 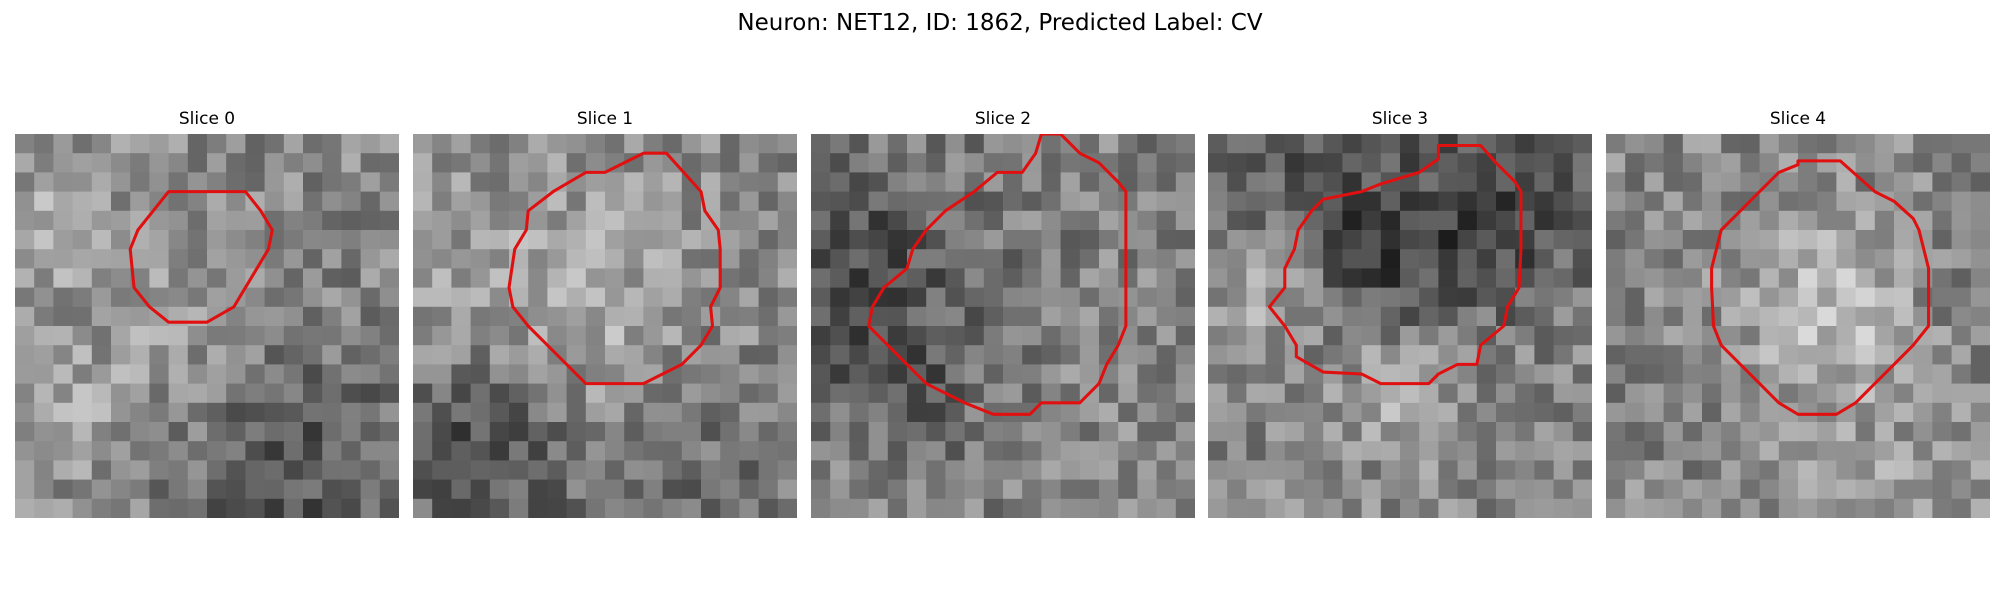 I want to click on slice-panel-4: Slice 4, so click(x=1798, y=313).